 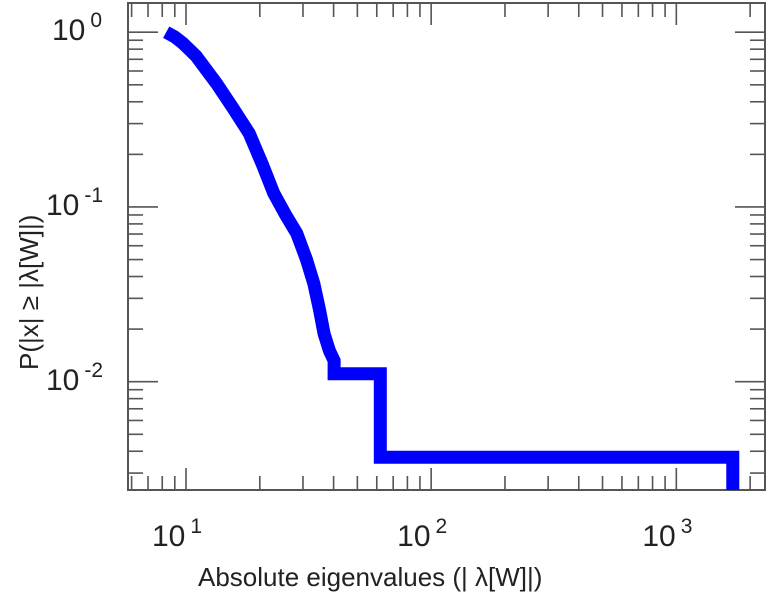 I want to click on y-axis-label: P(|x| ≥ |λ[W]|), so click(x=29, y=292).